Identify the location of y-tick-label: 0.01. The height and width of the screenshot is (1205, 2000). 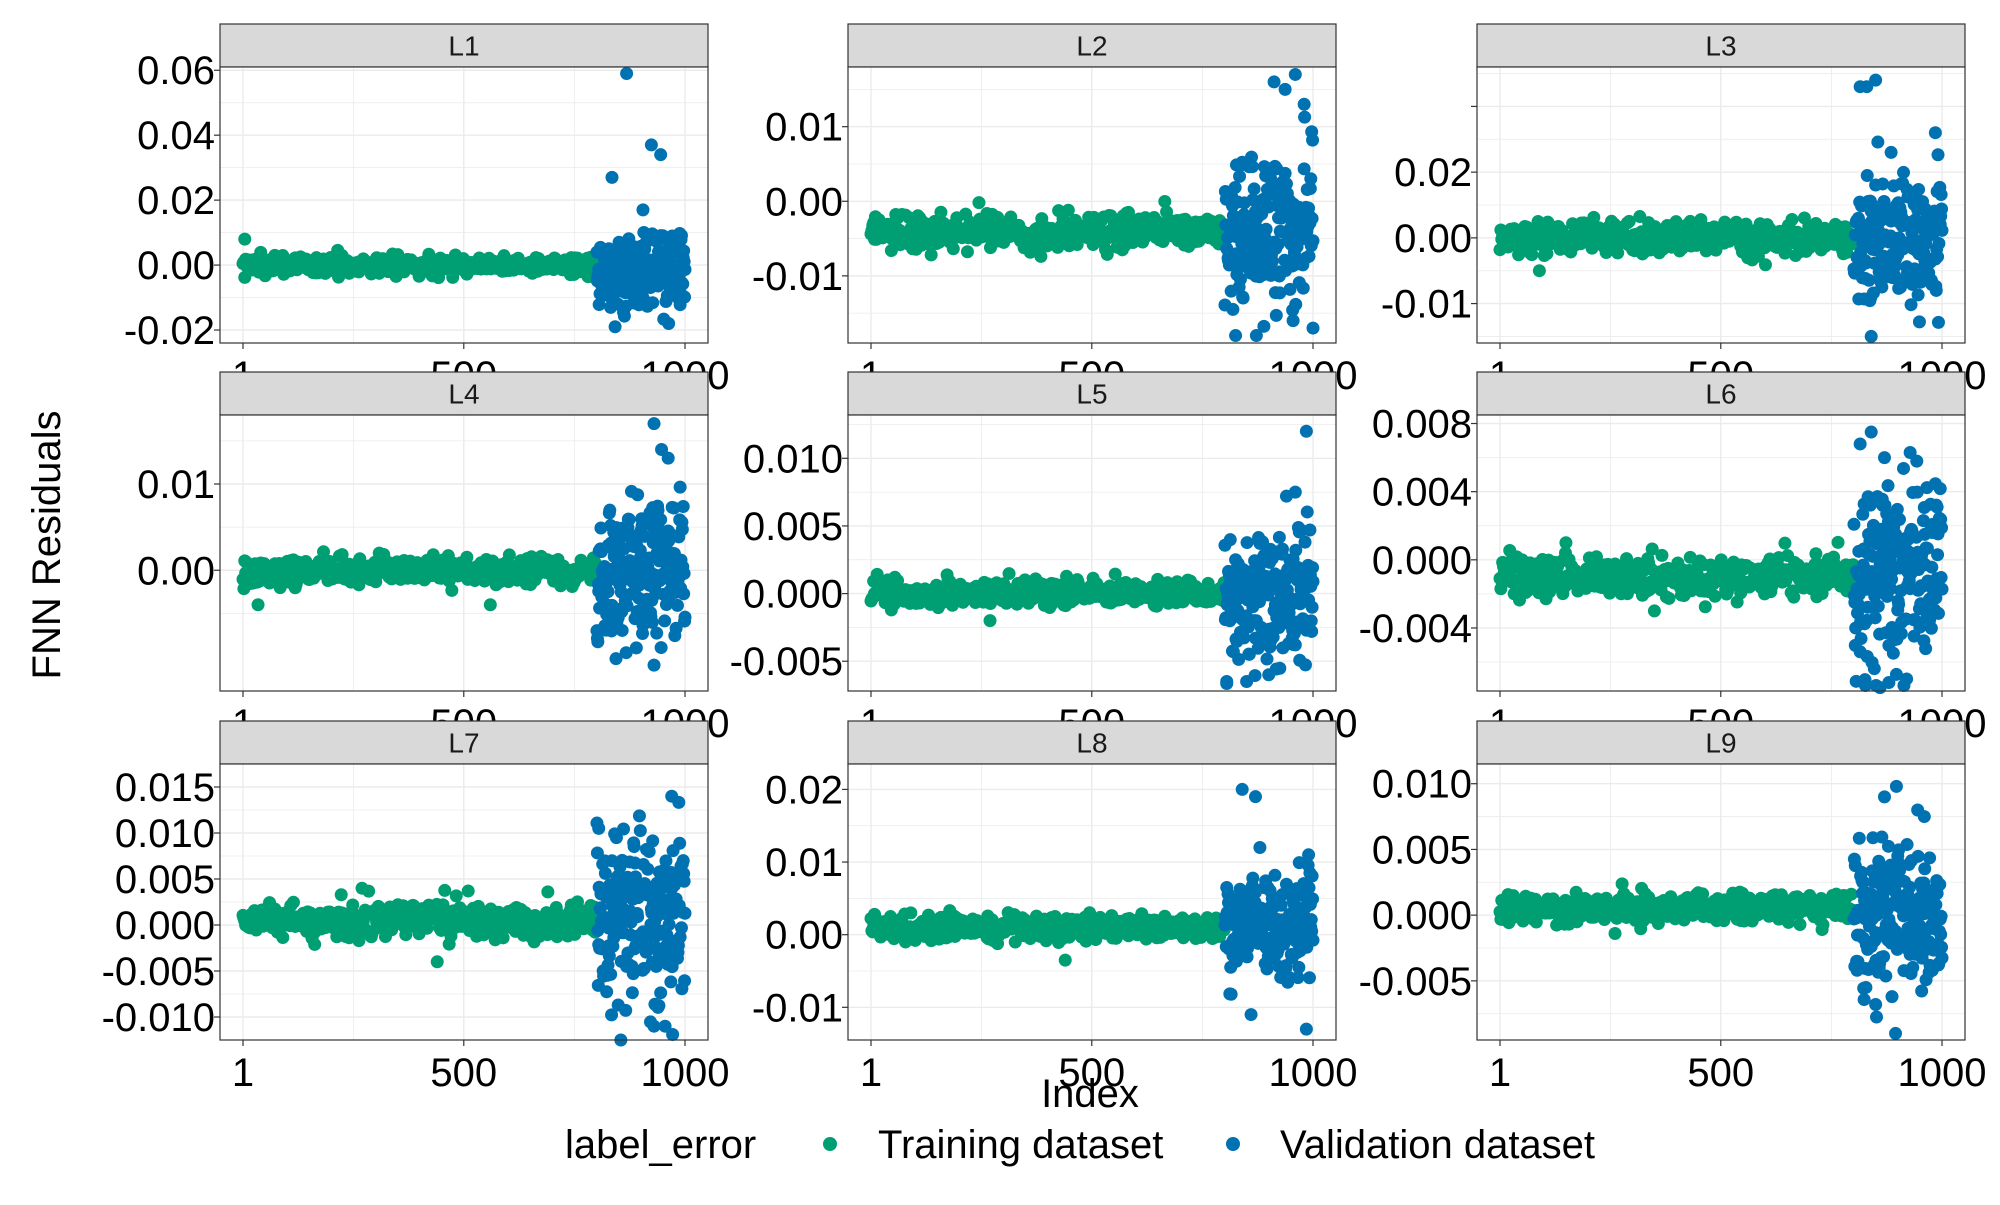
(804, 128).